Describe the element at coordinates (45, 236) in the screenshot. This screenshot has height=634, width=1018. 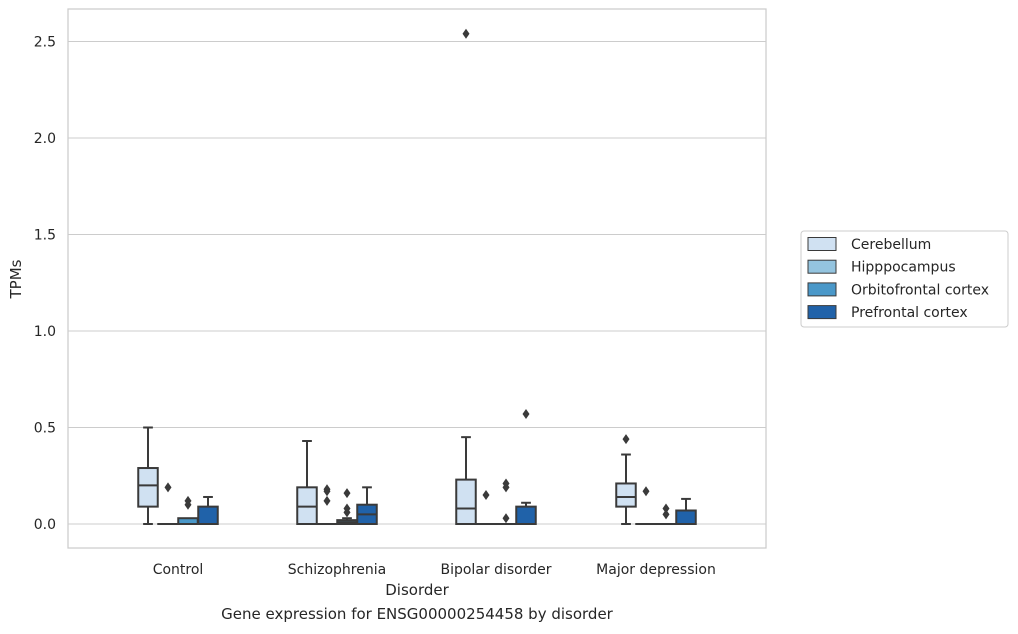
I see `y-tick-label: 1.5` at that location.